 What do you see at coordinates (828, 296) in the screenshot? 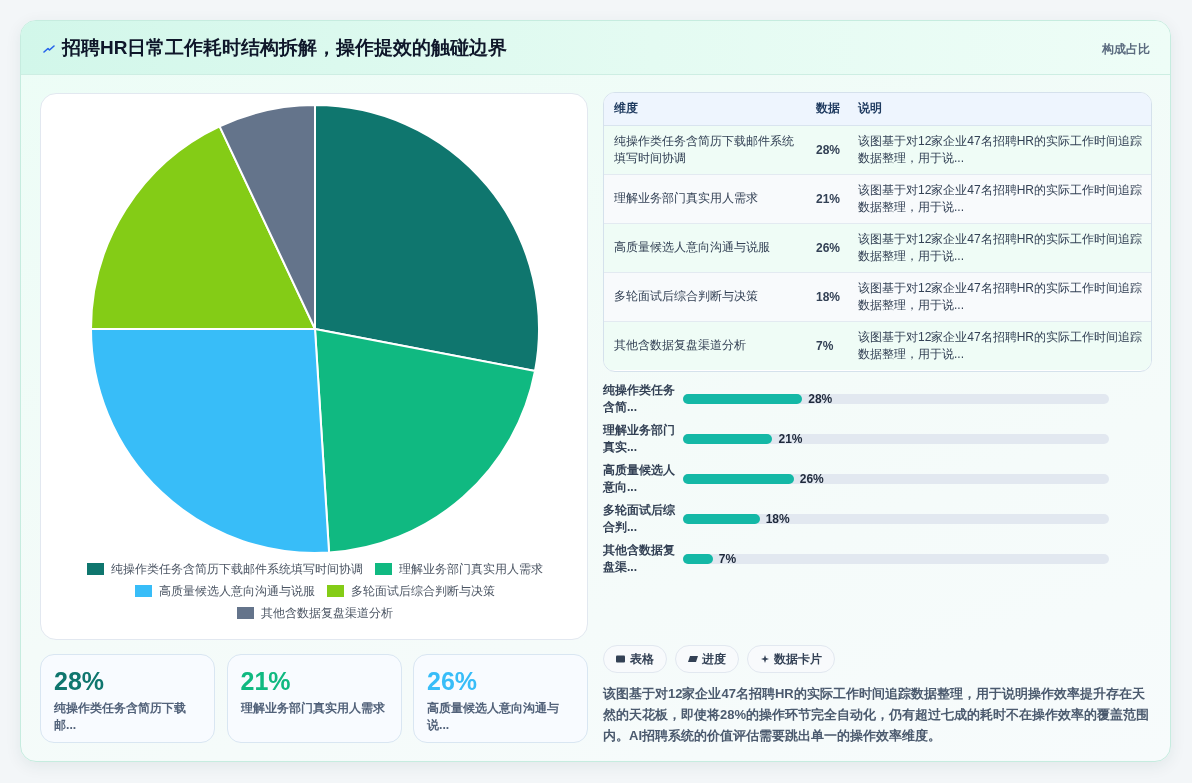
I see `text: 18%` at bounding box center [828, 296].